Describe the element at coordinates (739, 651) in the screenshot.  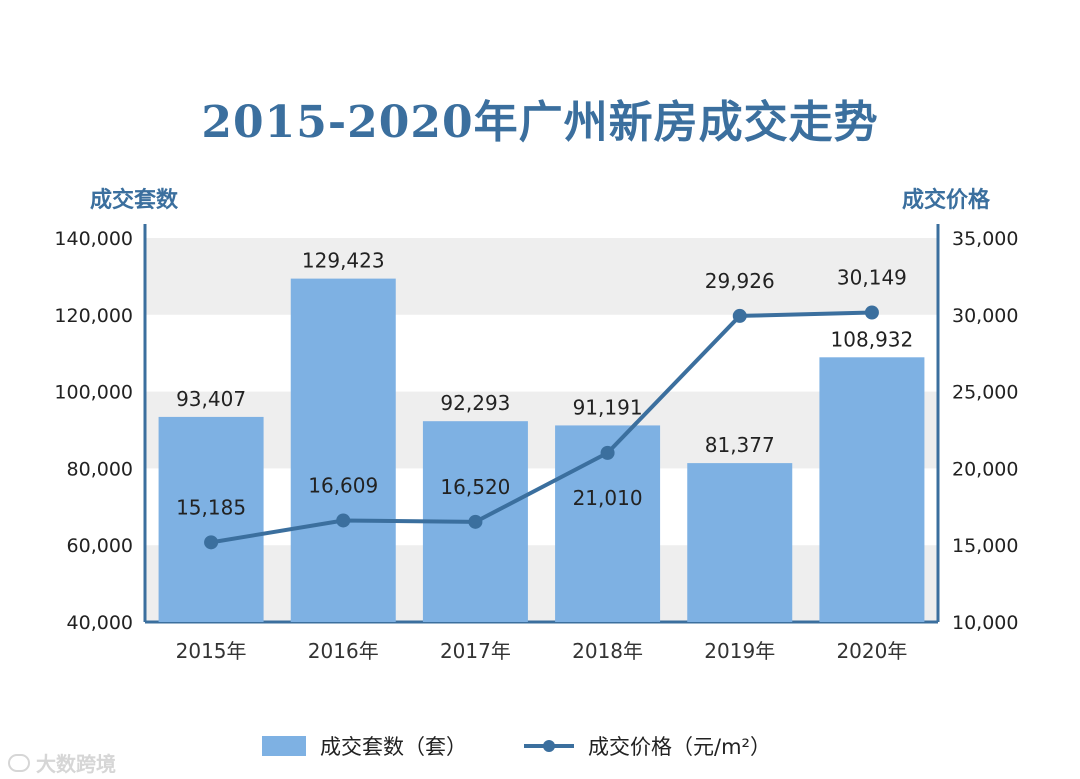
I see `x-axis-tick-label: 2019年` at that location.